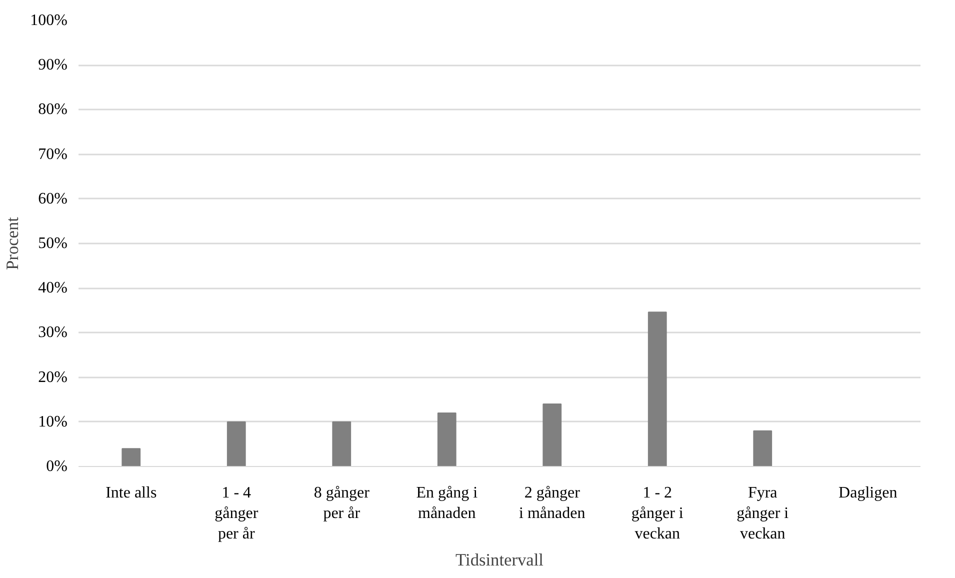  What do you see at coordinates (236, 513) in the screenshot?
I see `x-tick-label: 1 - 4 gånger per år` at bounding box center [236, 513].